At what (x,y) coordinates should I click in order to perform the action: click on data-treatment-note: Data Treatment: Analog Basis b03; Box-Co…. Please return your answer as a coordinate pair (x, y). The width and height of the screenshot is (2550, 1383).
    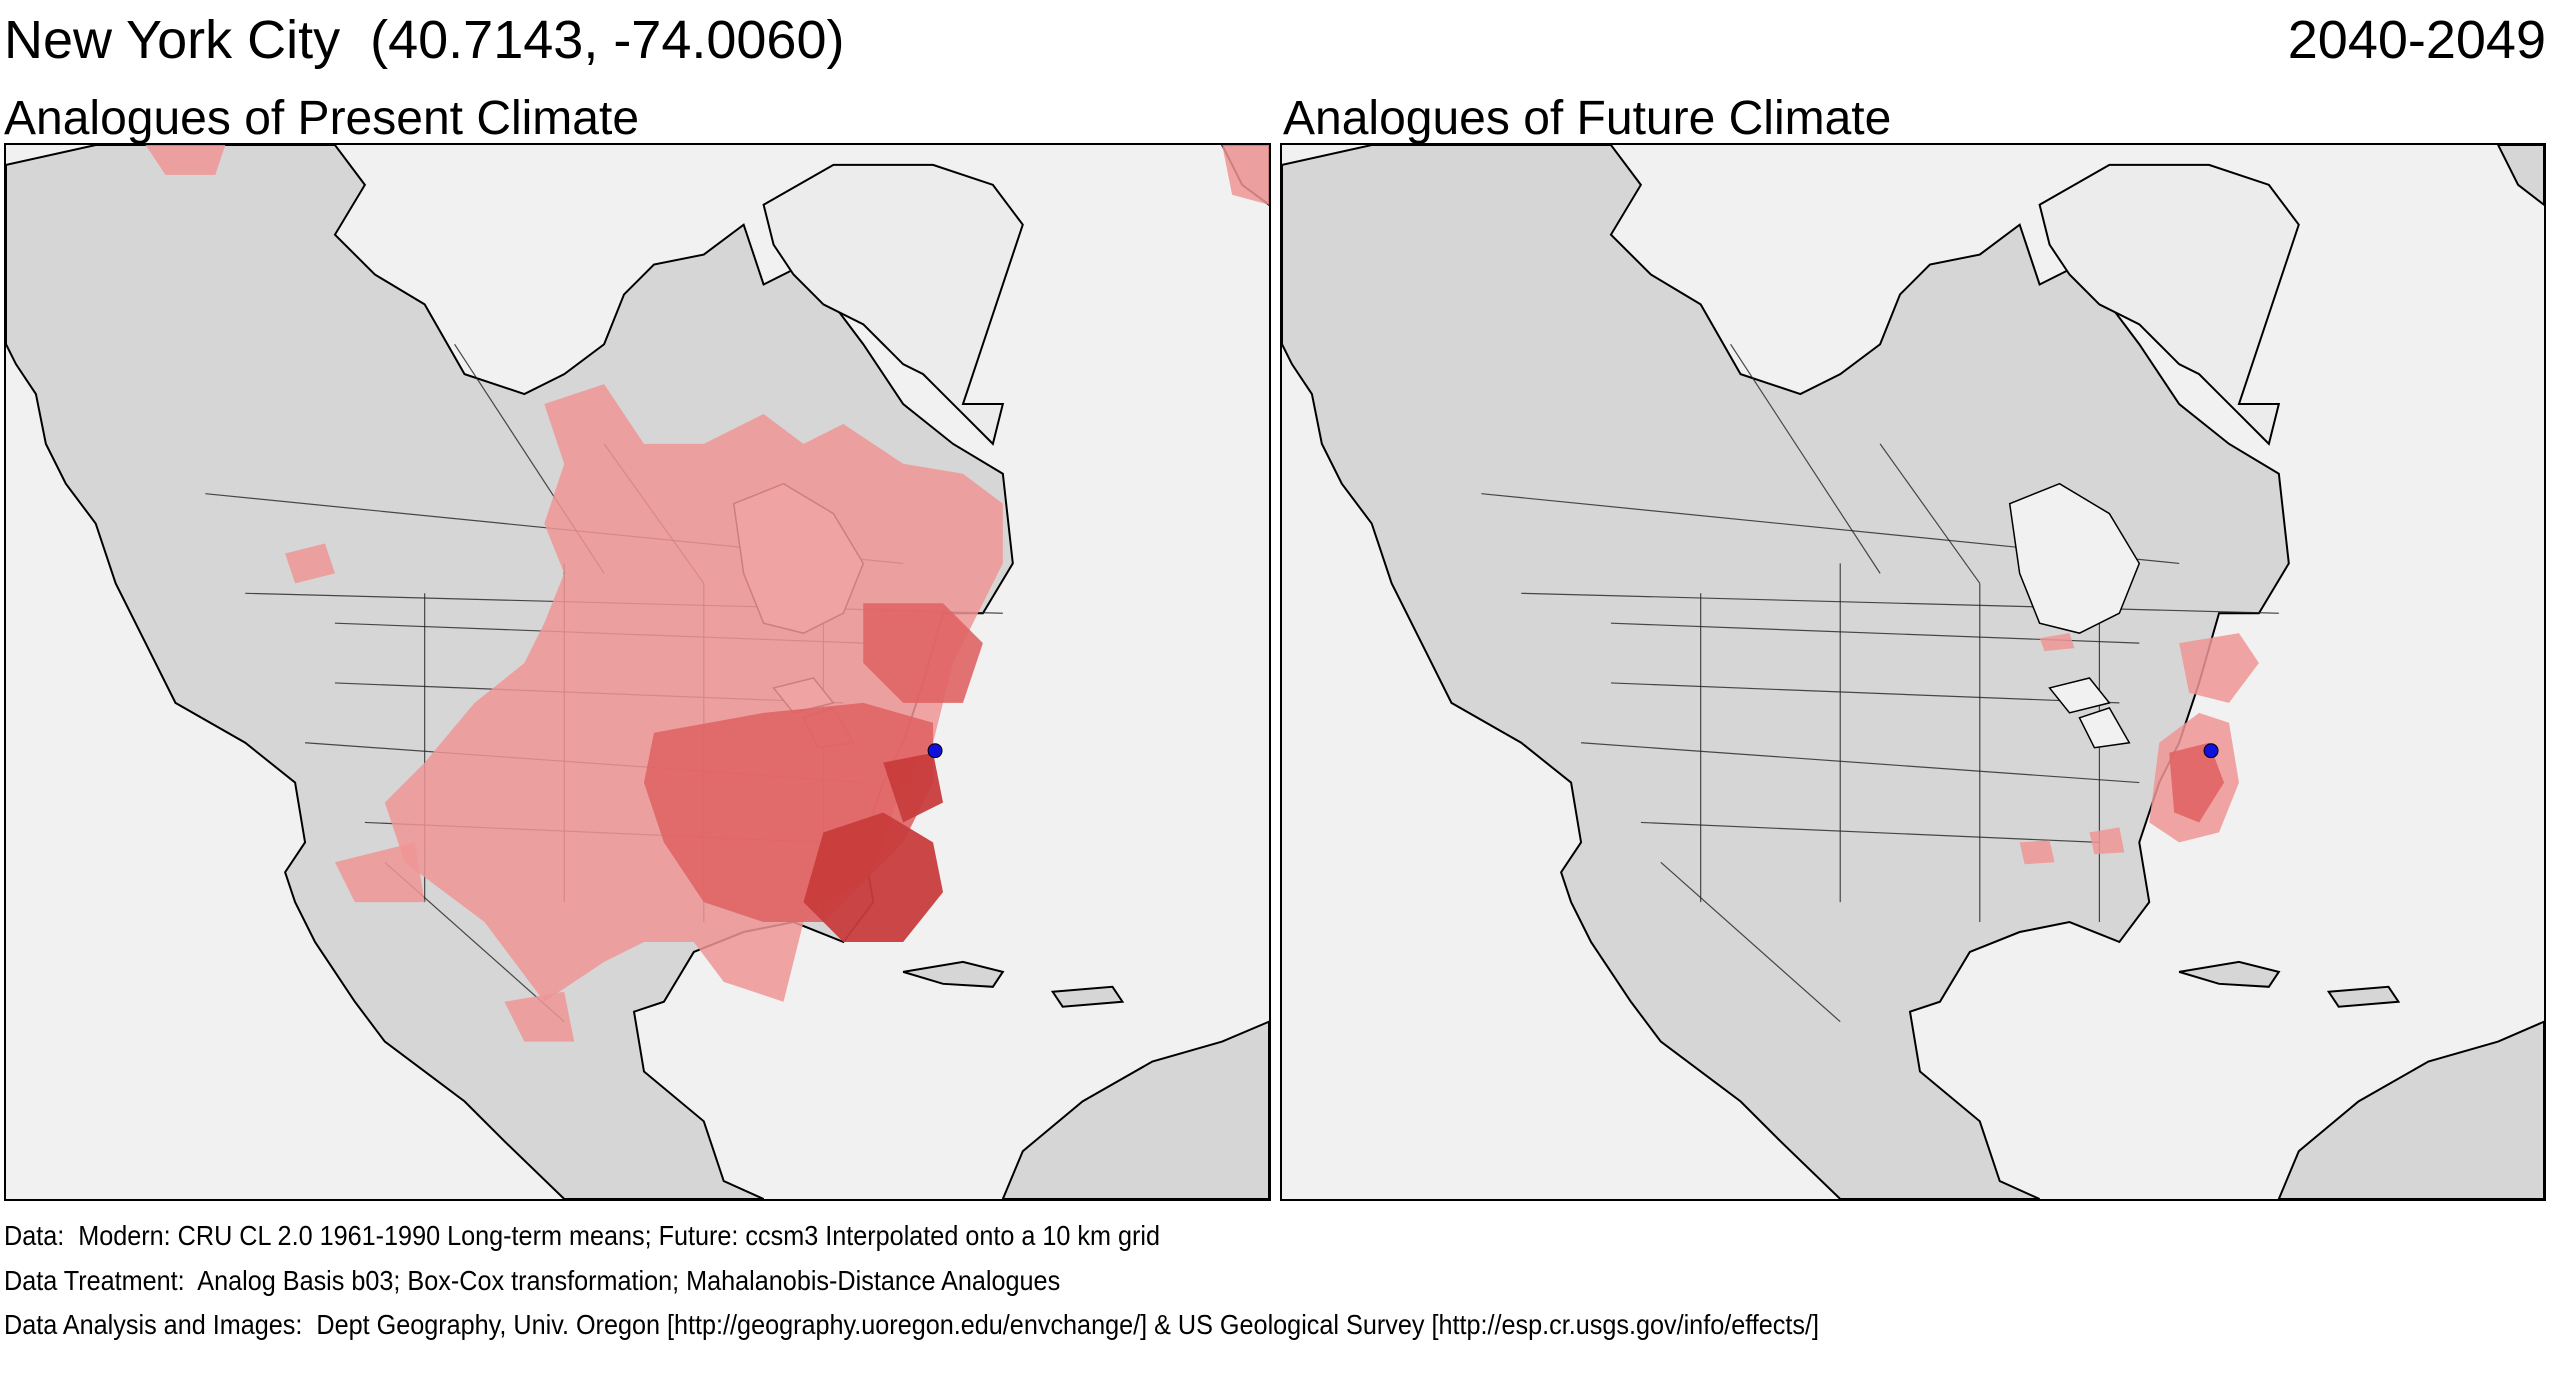
    Looking at the image, I should click on (532, 1280).